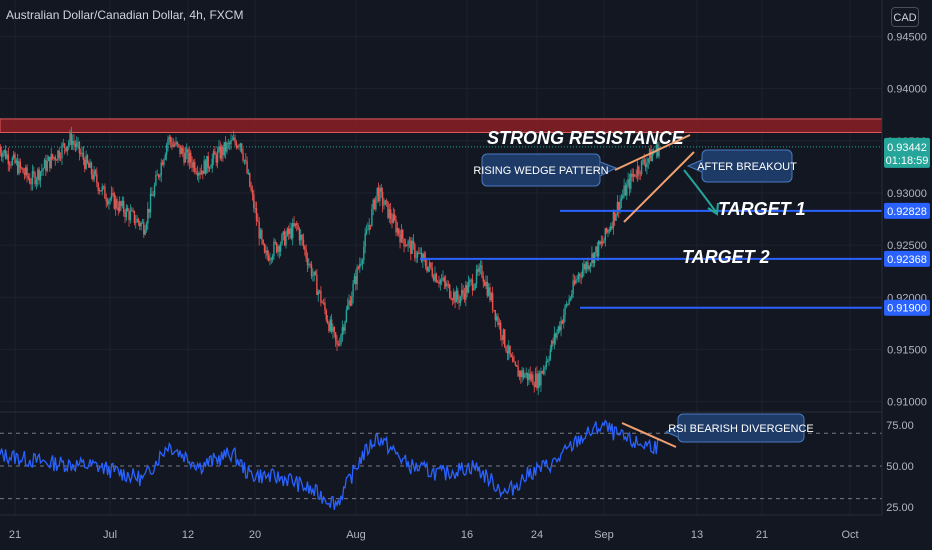  I want to click on after-breakout-callout-text: AFTER BREAKOUT, so click(747, 167).